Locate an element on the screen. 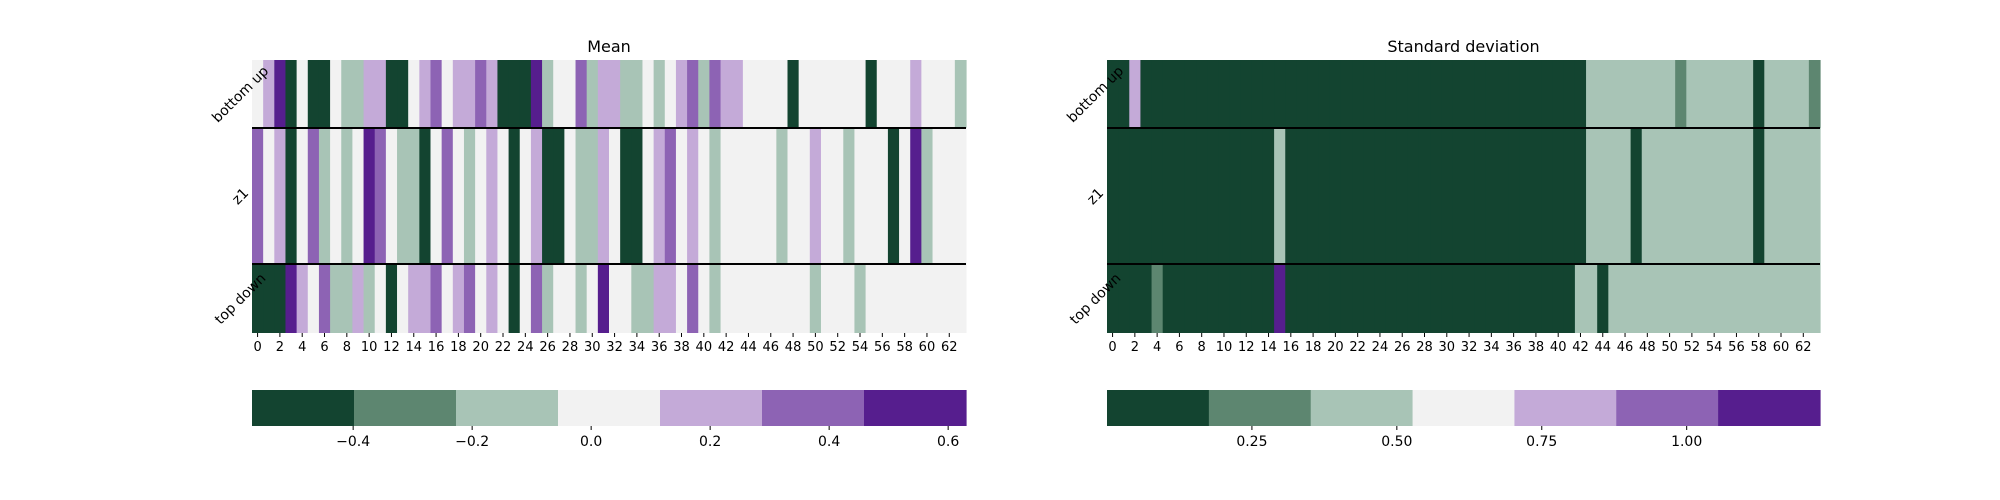 The width and height of the screenshot is (2000, 500). x-tick-label: 50 is located at coordinates (815, 347).